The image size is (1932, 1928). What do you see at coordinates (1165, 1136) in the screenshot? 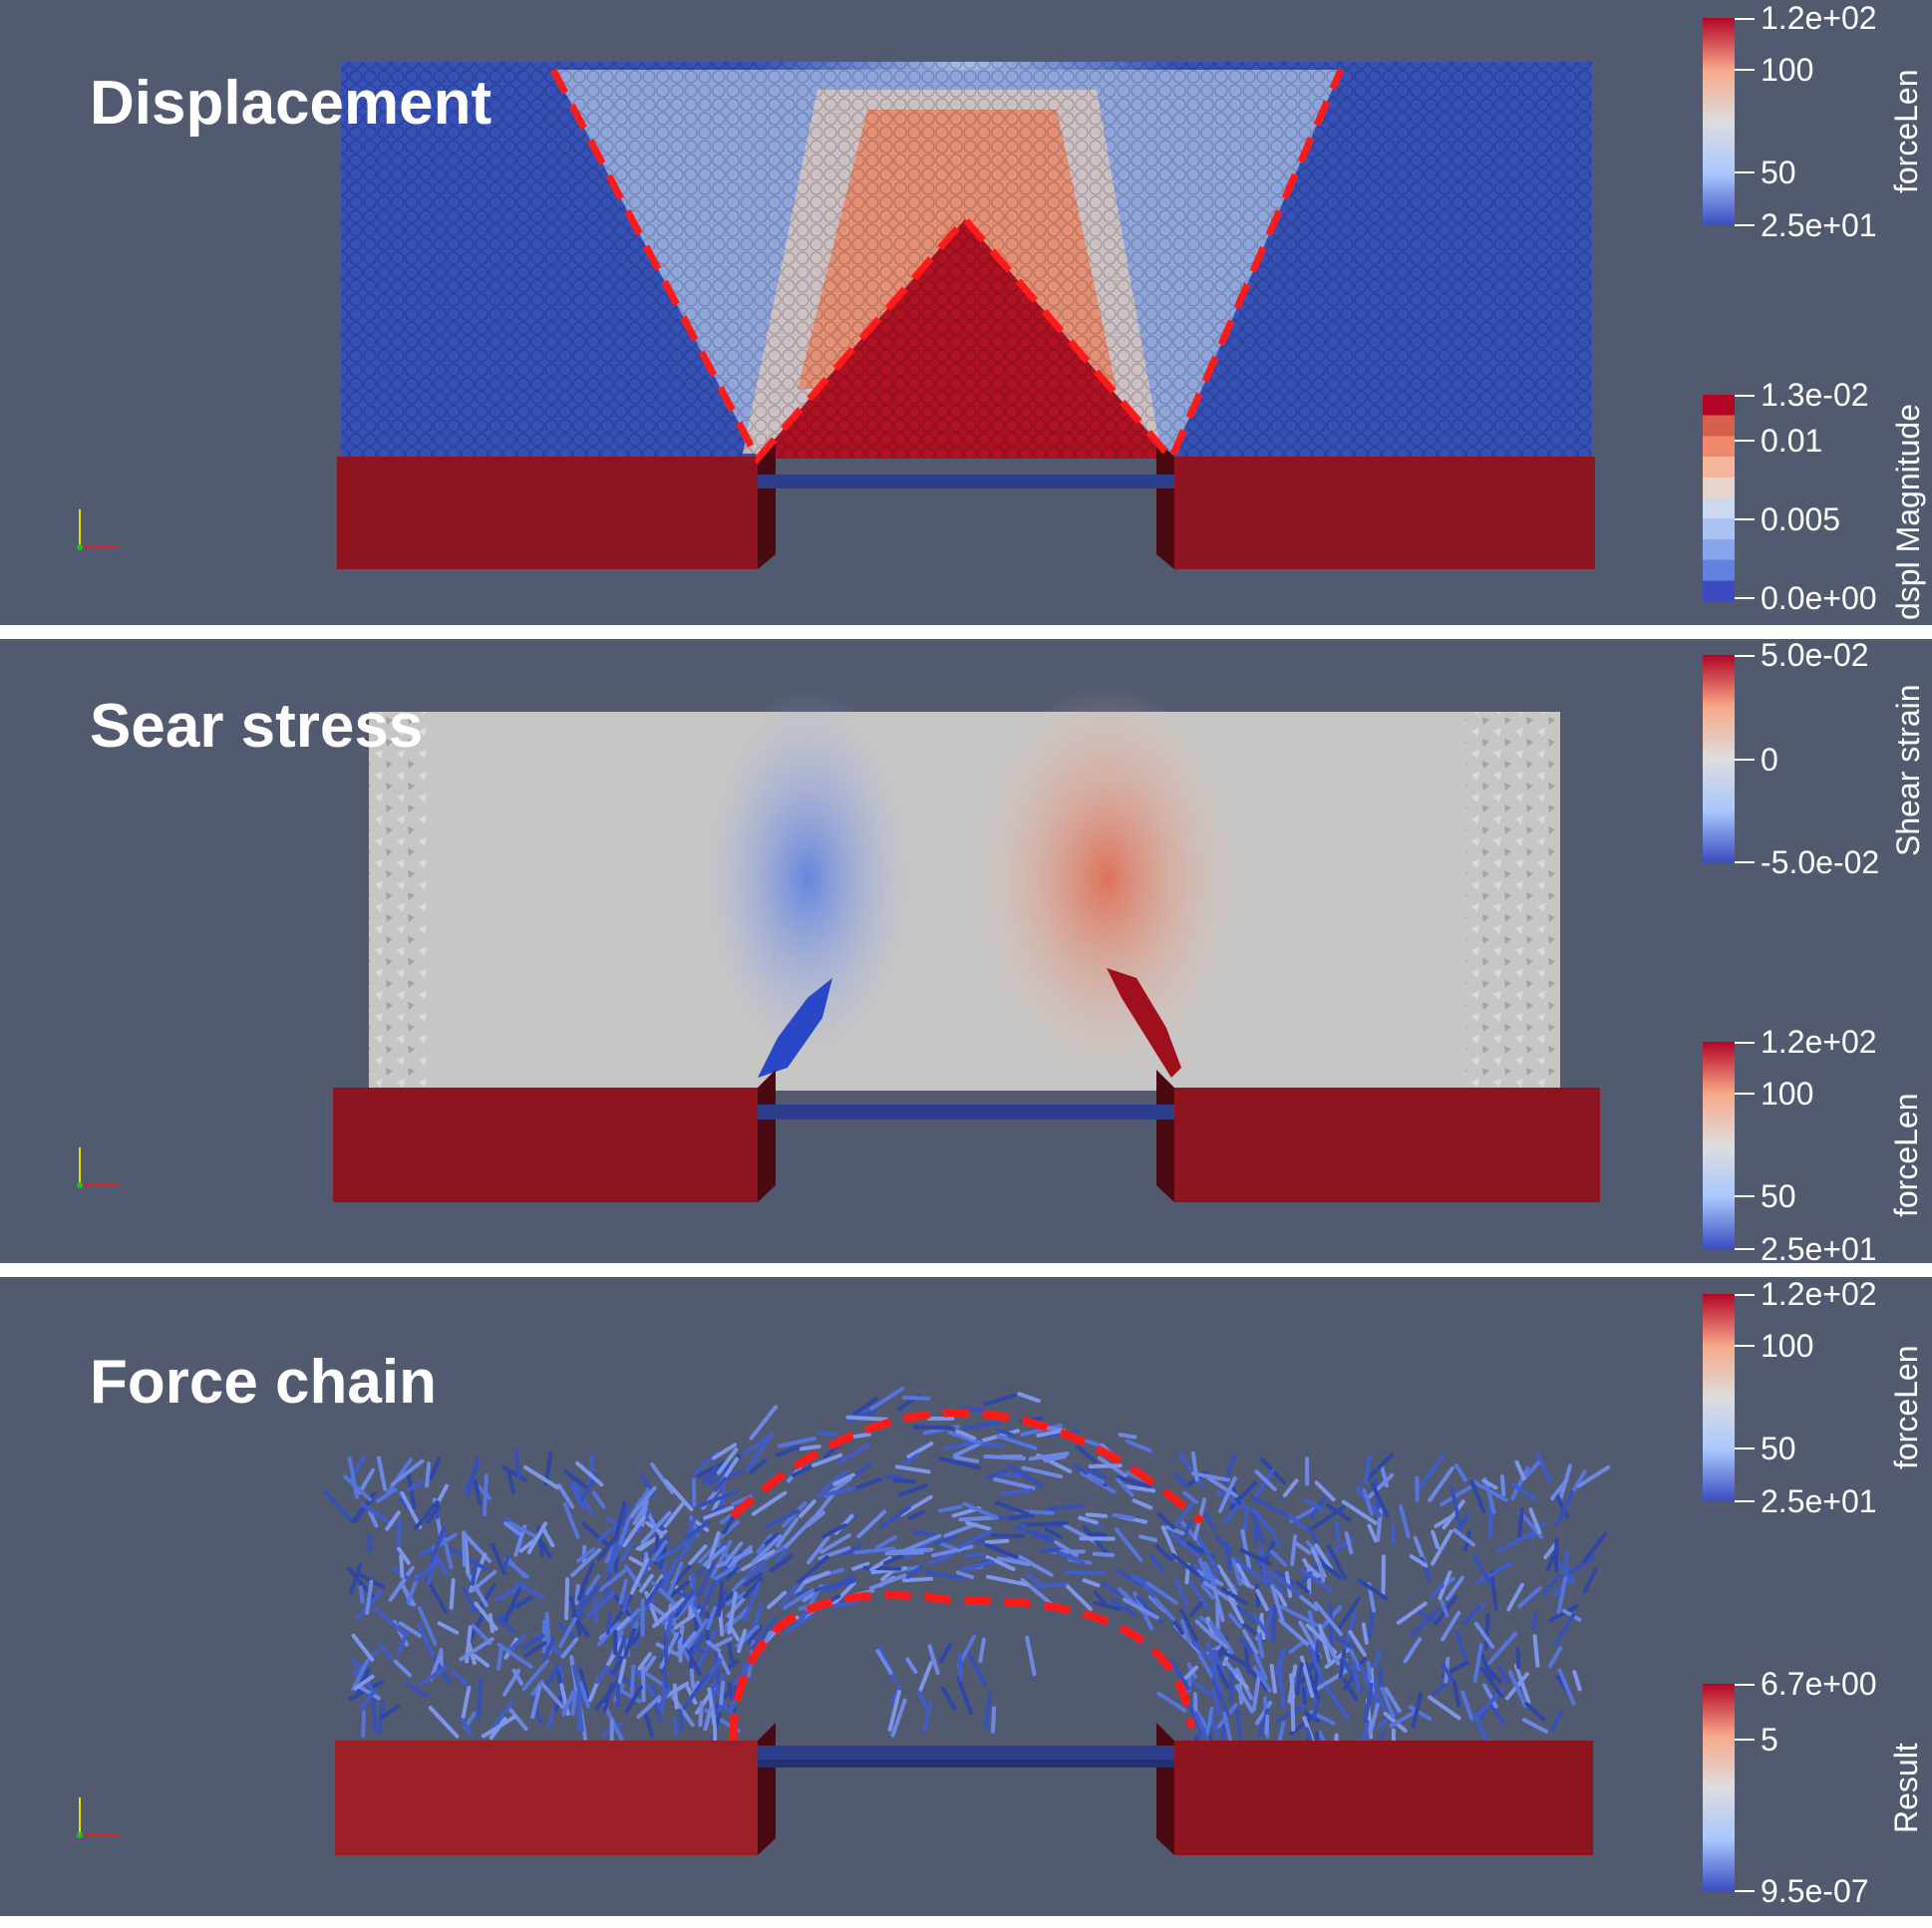
I see `right-support-side` at bounding box center [1165, 1136].